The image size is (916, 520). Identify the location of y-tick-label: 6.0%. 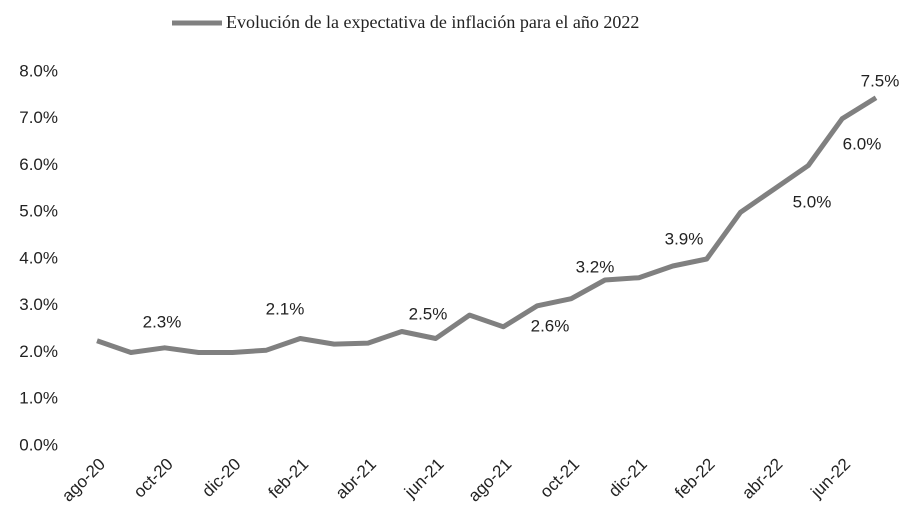
(38, 164).